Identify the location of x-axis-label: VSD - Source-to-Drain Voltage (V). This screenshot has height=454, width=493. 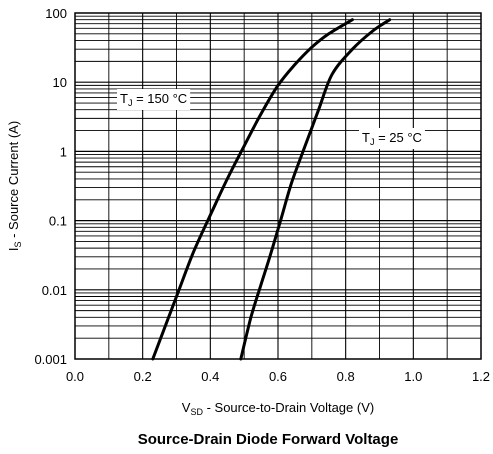
(278, 408).